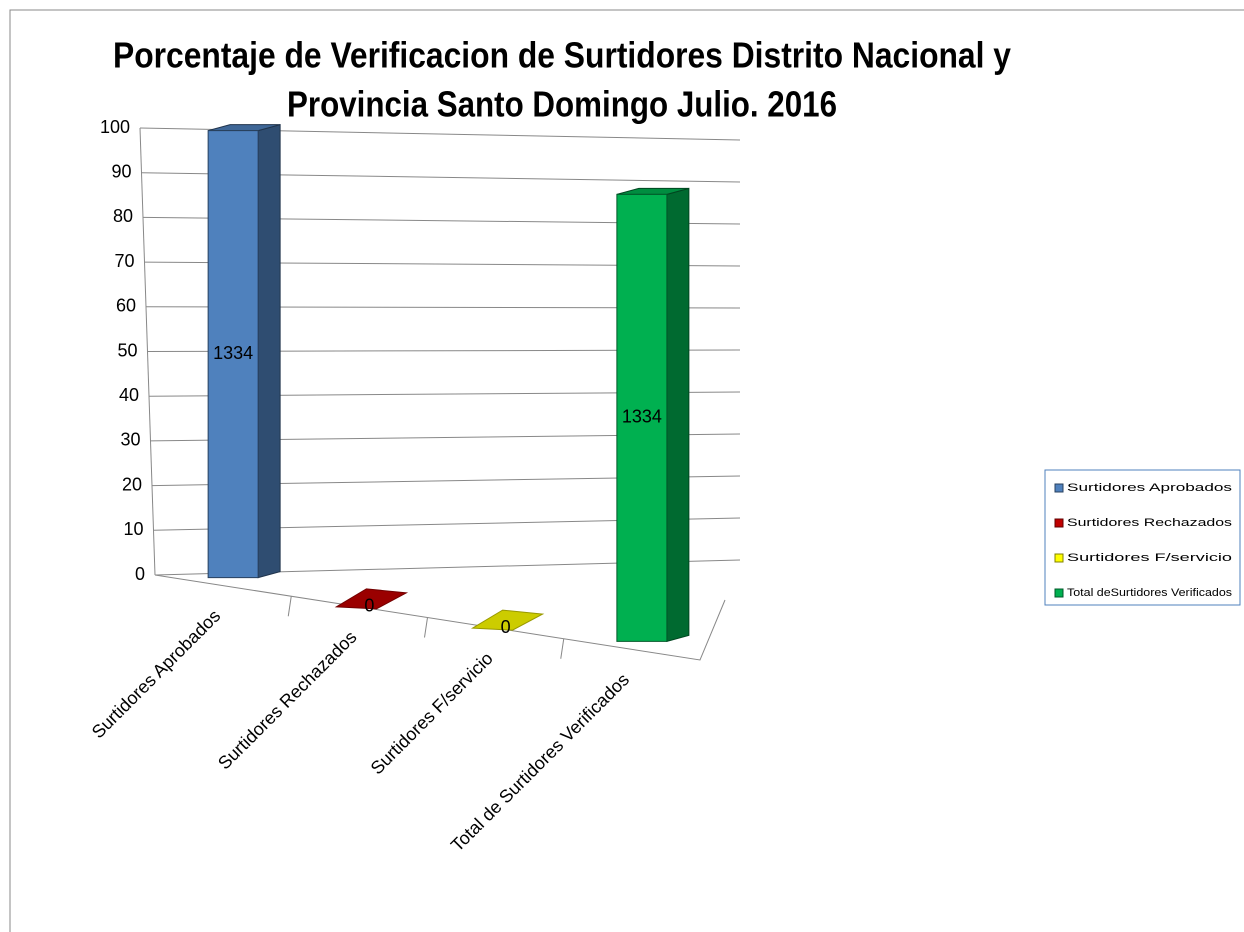 This screenshot has height=932, width=1244. Describe the element at coordinates (133, 529) in the screenshot. I see `y-tick-label: 10` at that location.